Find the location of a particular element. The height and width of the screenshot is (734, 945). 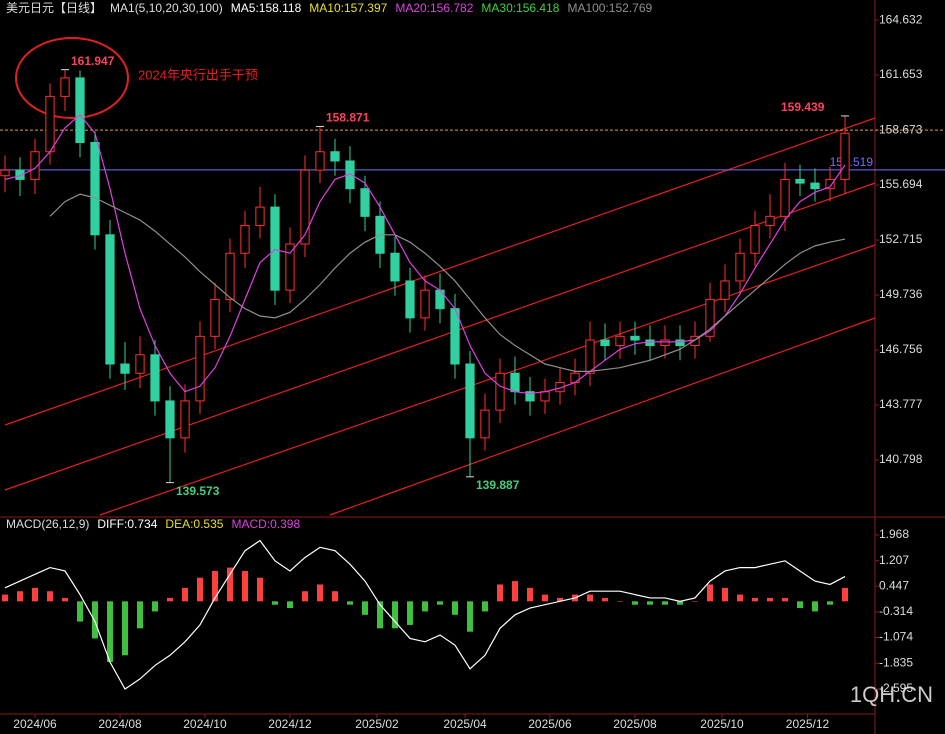

annotation: 139.573 is located at coordinates (198, 491).